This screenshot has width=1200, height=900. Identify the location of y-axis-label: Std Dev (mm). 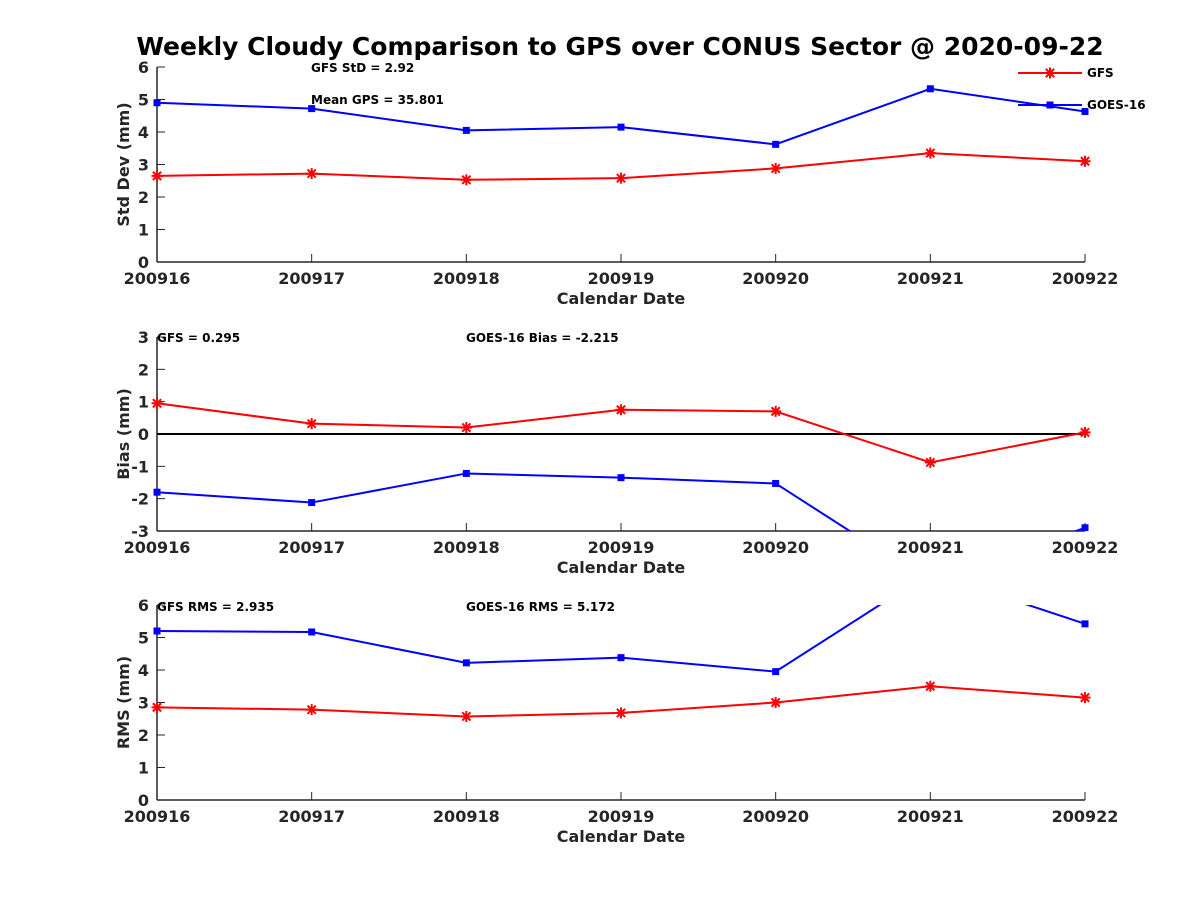
(123, 164).